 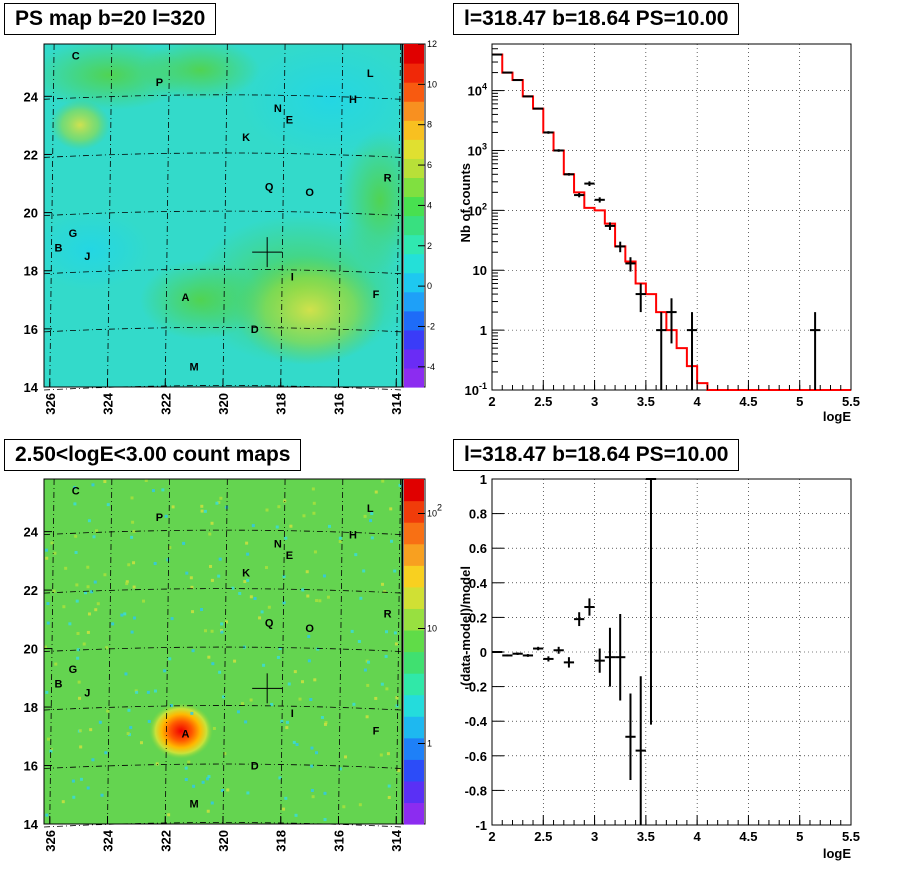 What do you see at coordinates (159, 518) in the screenshot?
I see `source-label-P: P` at bounding box center [159, 518].